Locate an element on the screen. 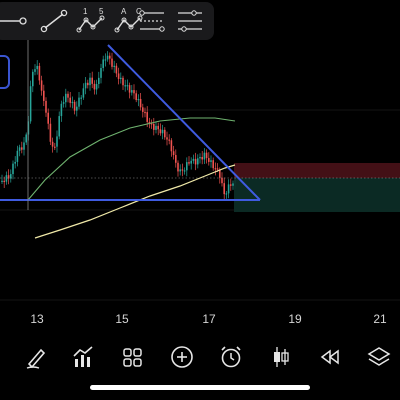  fib-retracement-icon is located at coordinates (152, 21).